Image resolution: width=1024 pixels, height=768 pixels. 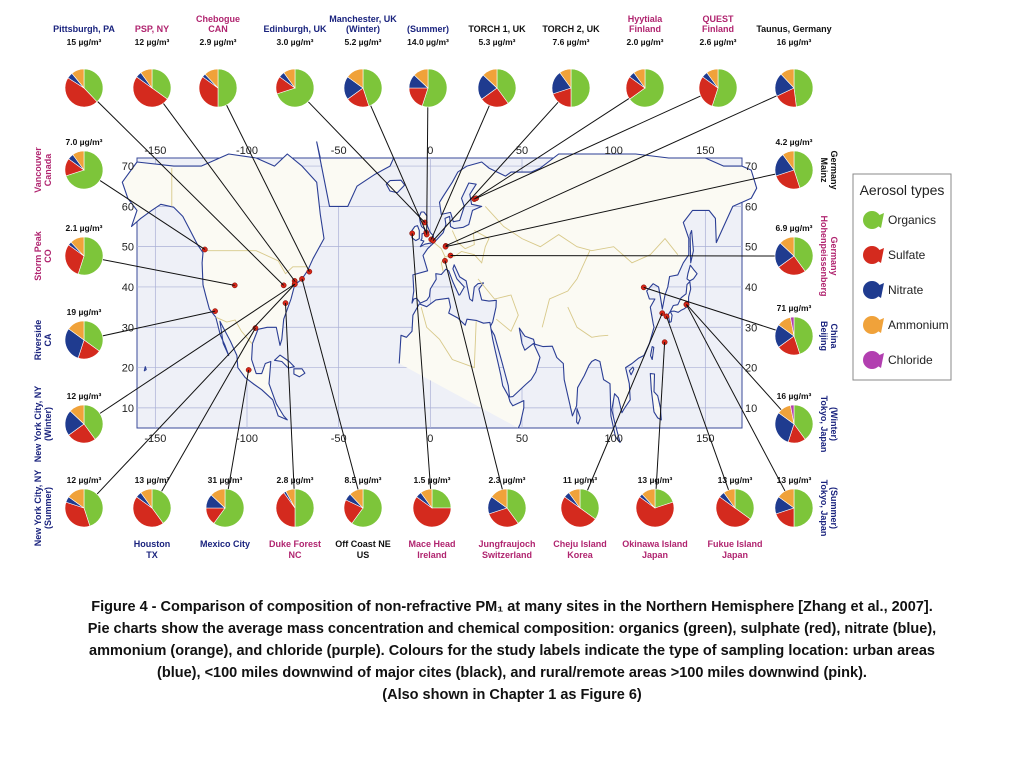 What do you see at coordinates (128, 409) in the screenshot?
I see `left-latitude-tick: 10` at bounding box center [128, 409].